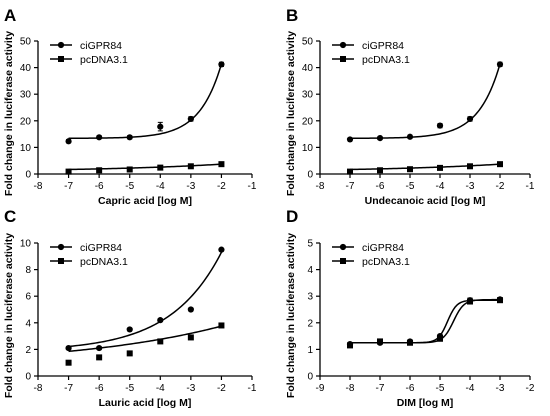 The image size is (550, 416). Describe the element at coordinates (425, 201) in the screenshot. I see `x-axis-title: Undecanoic acid [log M]` at that location.